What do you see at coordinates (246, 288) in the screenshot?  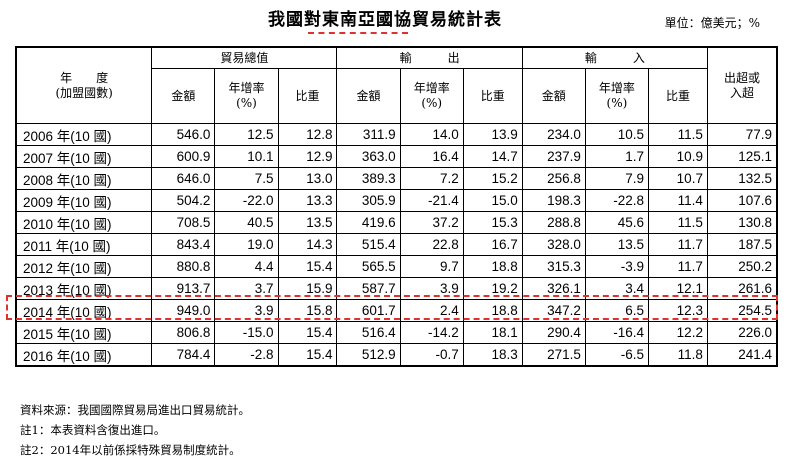 I see `total-growth-cell: 3.7` at bounding box center [246, 288].